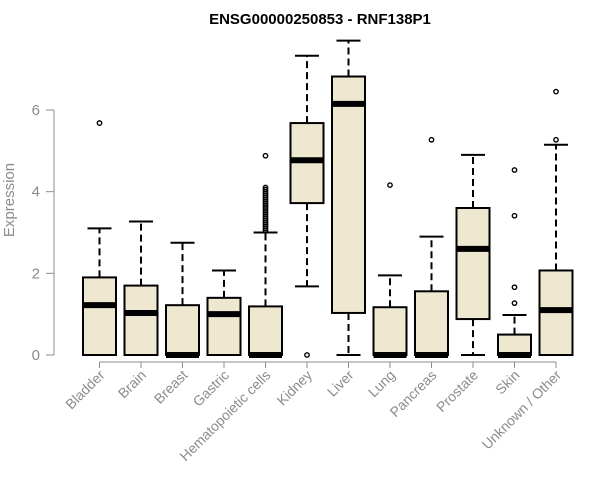  Describe the element at coordinates (457, 391) in the screenshot. I see `x-tick-label-prostate: Prostate` at that location.